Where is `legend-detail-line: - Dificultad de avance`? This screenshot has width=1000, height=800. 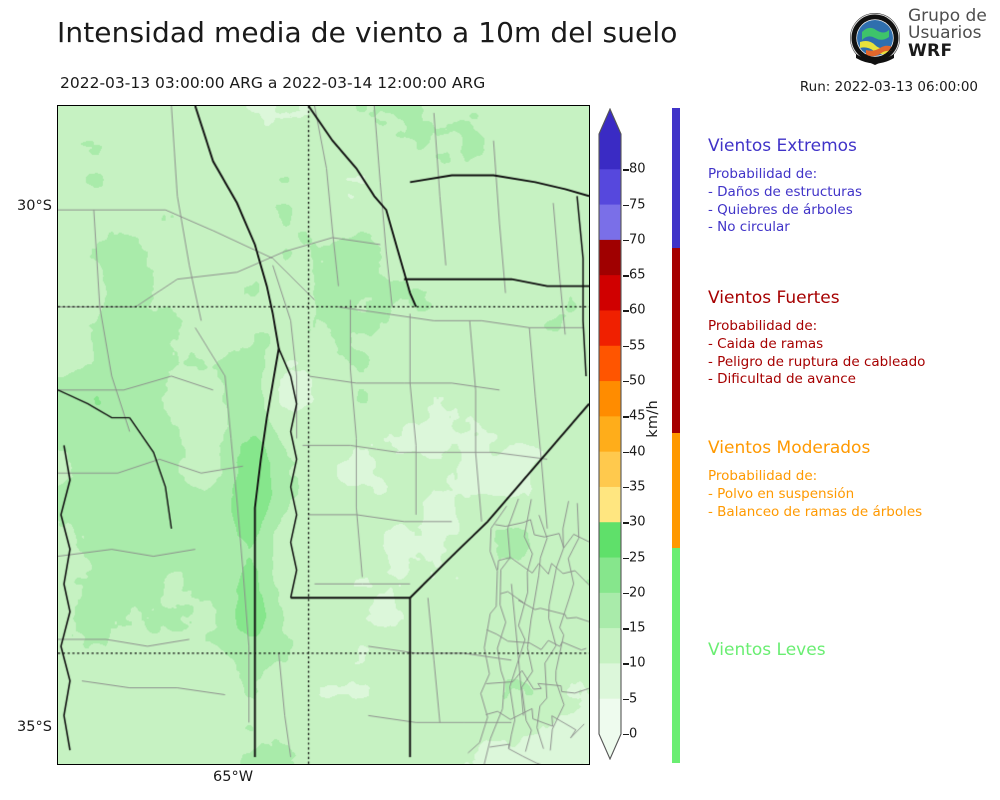 legend-detail-line: - Dificultad de avance is located at coordinates (782, 379).